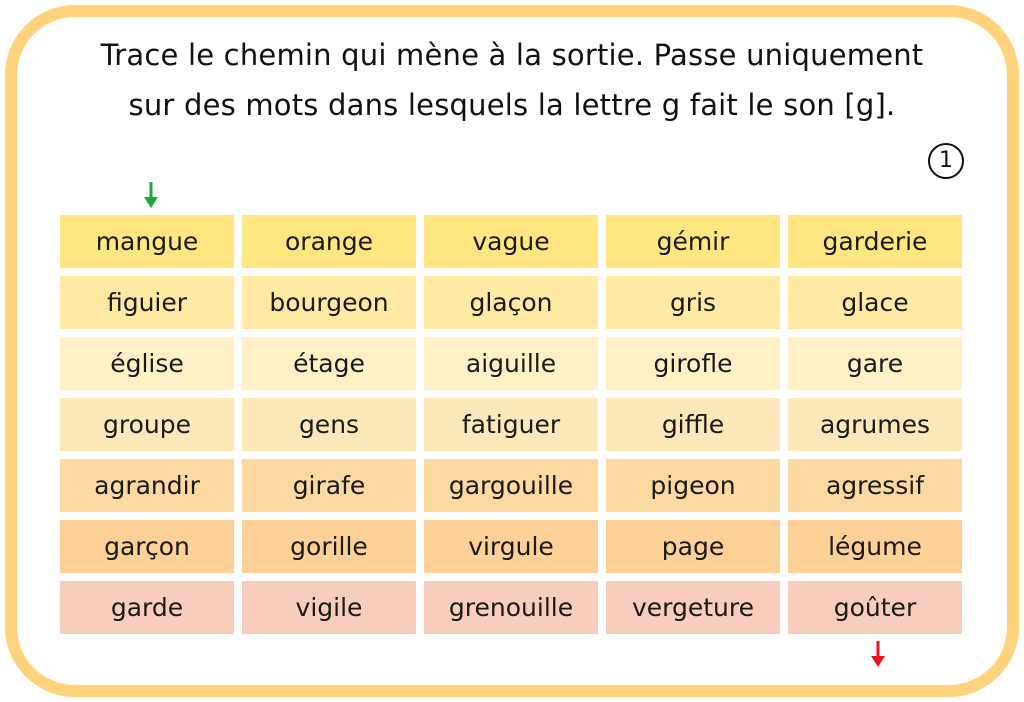  What do you see at coordinates (329, 607) in the screenshot?
I see `maze-cell: vigile` at bounding box center [329, 607].